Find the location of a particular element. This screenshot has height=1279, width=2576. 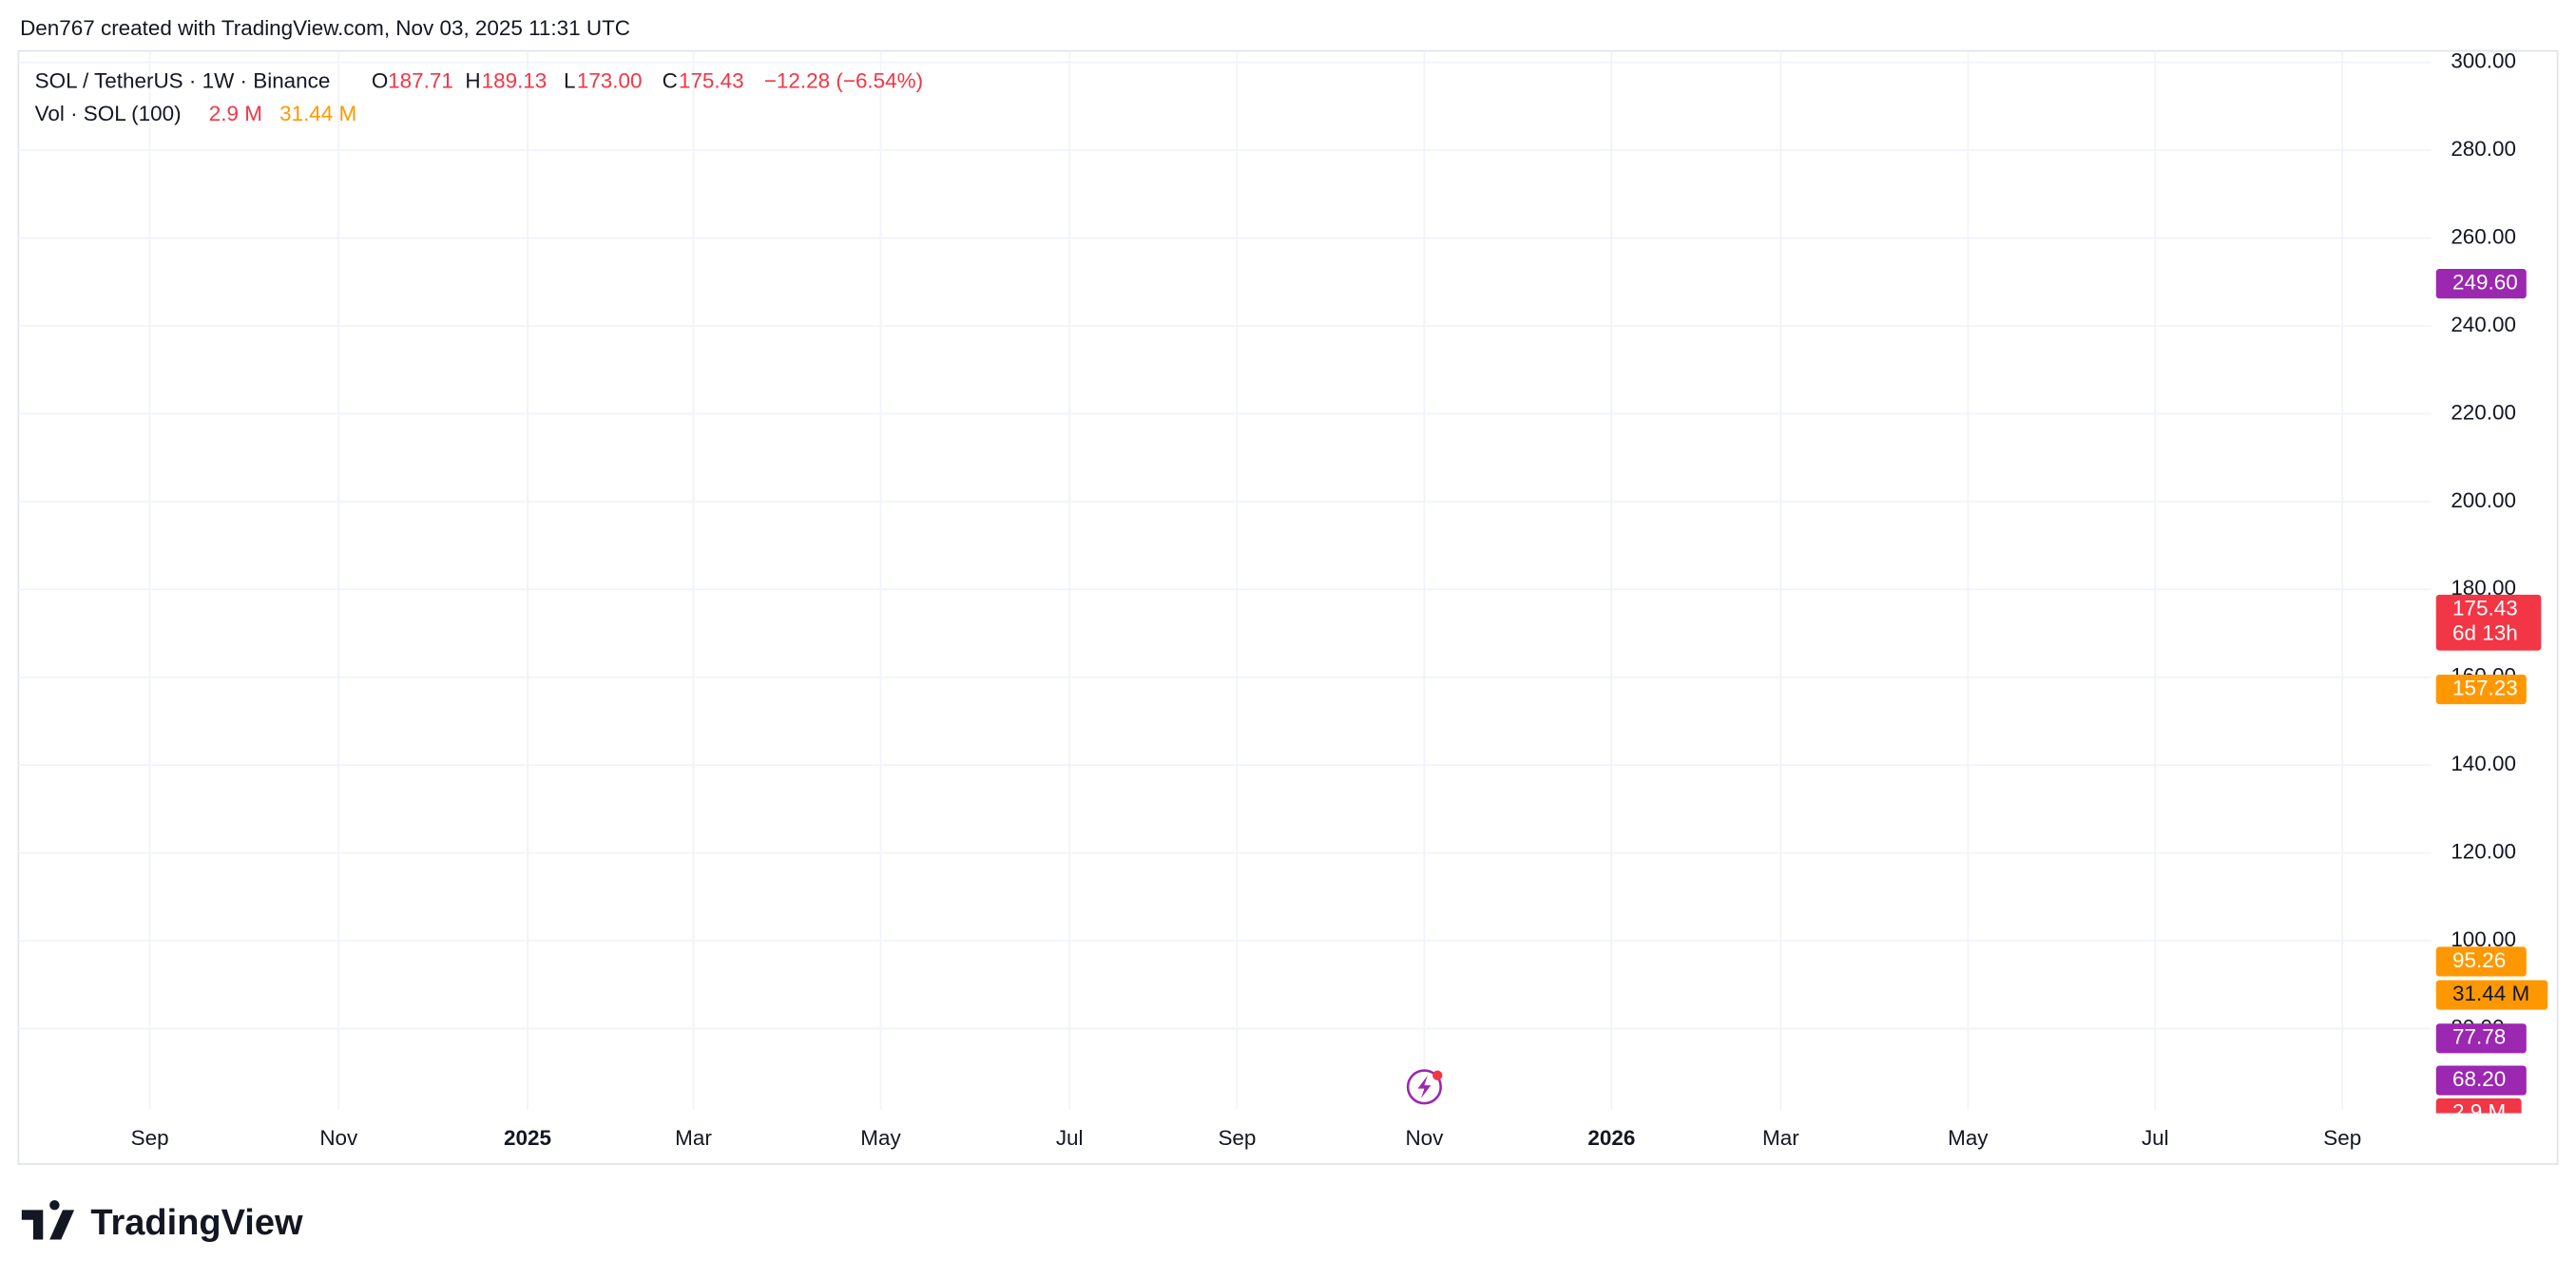

volume-ma-bg is located at coordinates (2491, 995).